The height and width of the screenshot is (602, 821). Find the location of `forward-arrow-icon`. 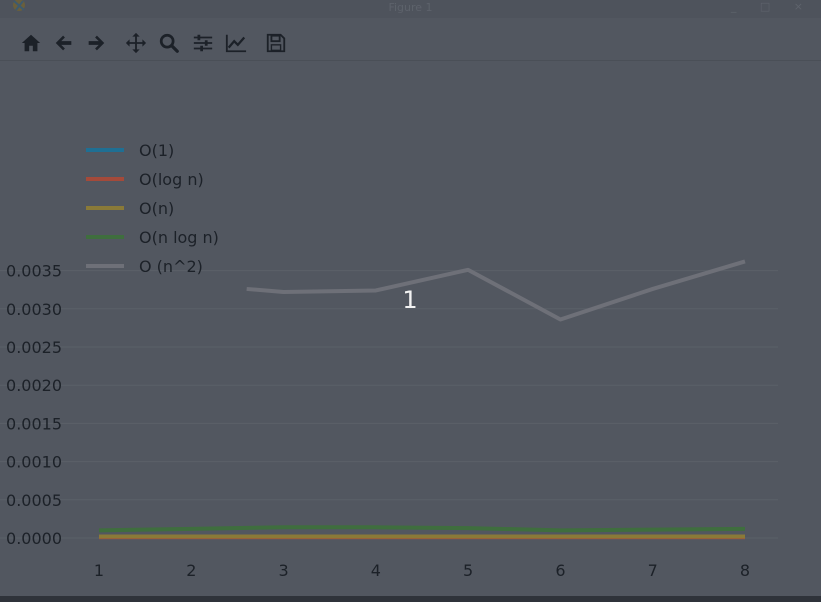

forward-arrow-icon is located at coordinates (96, 43).